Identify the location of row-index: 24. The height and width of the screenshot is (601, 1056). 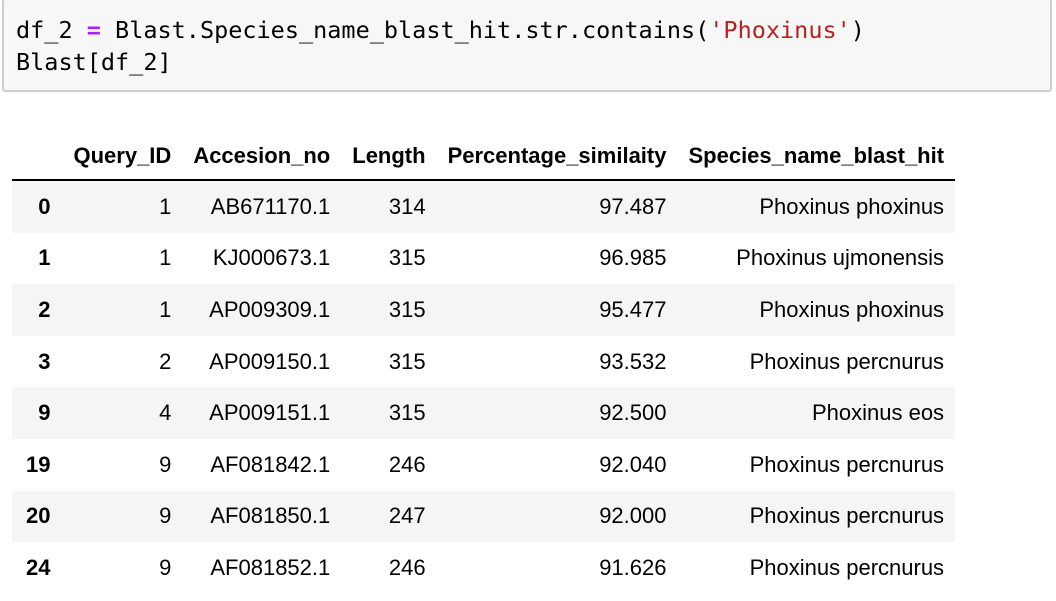
(38, 567).